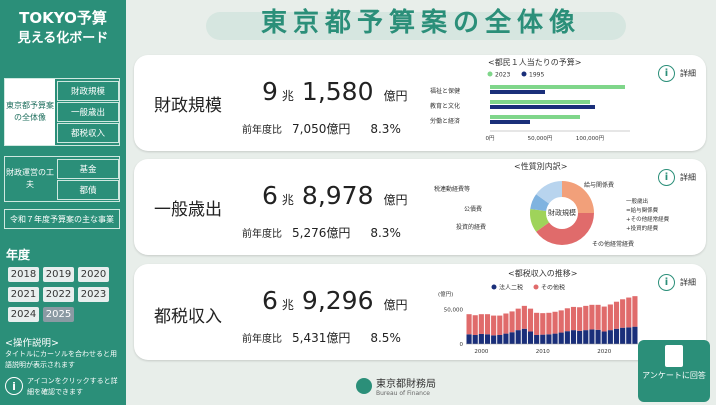 Image resolution: width=720 pixels, height=409 pixels. What do you see at coordinates (58, 274) in the screenshot?
I see `year-button-2019: 2019` at bounding box center [58, 274].